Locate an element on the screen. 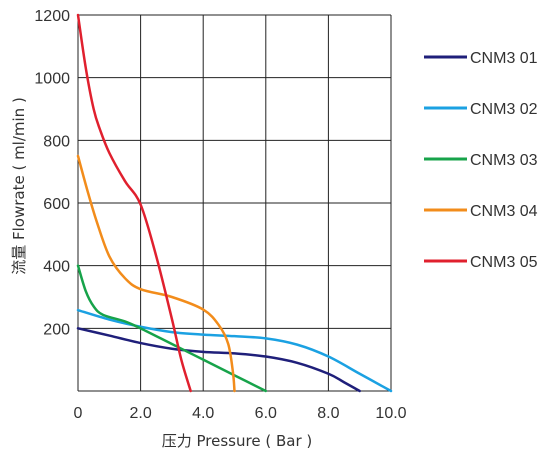  x-axis-label: 压力 Pressure ( Bar ) is located at coordinates (237, 441).